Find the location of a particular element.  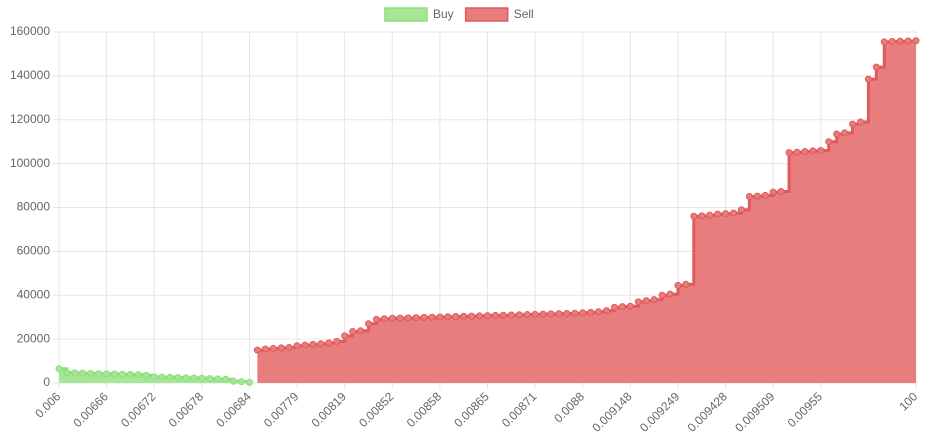

x-tick-label: 0.00684 is located at coordinates (233, 409).